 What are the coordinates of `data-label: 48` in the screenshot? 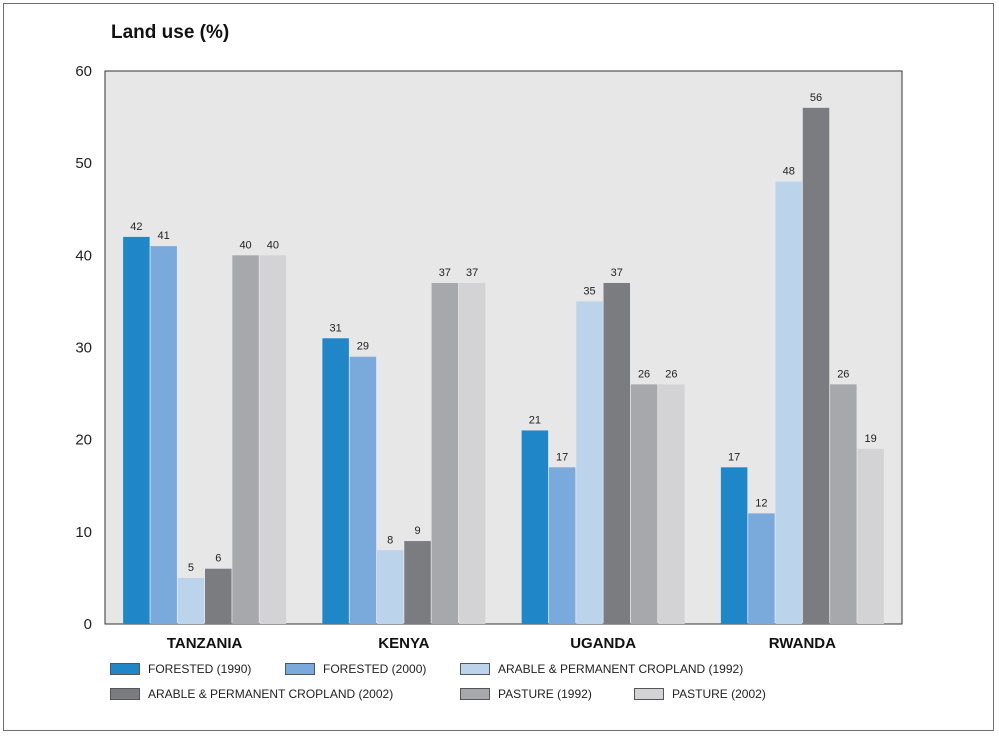 It's located at (789, 172).